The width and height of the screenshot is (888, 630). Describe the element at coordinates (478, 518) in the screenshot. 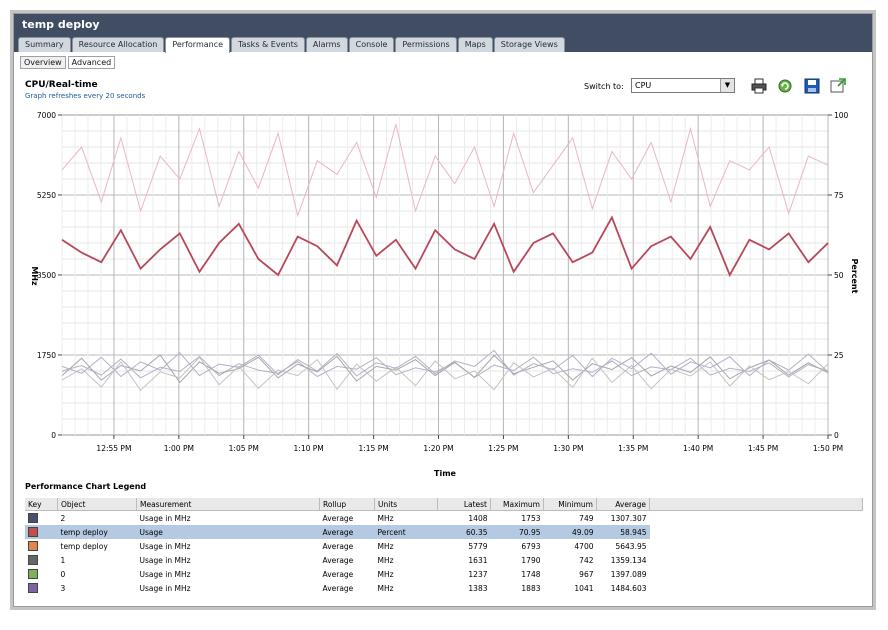

I see `legend-latest: 1408` at that location.